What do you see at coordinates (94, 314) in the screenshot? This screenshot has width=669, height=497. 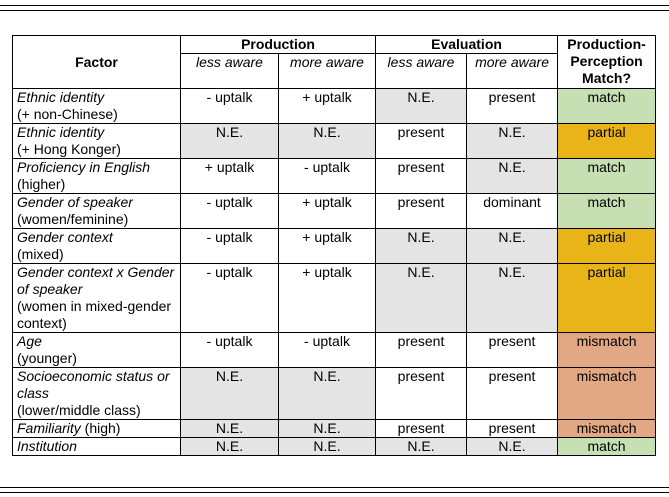 I see `factor-detail: (women in mixed-gender context)` at bounding box center [94, 314].